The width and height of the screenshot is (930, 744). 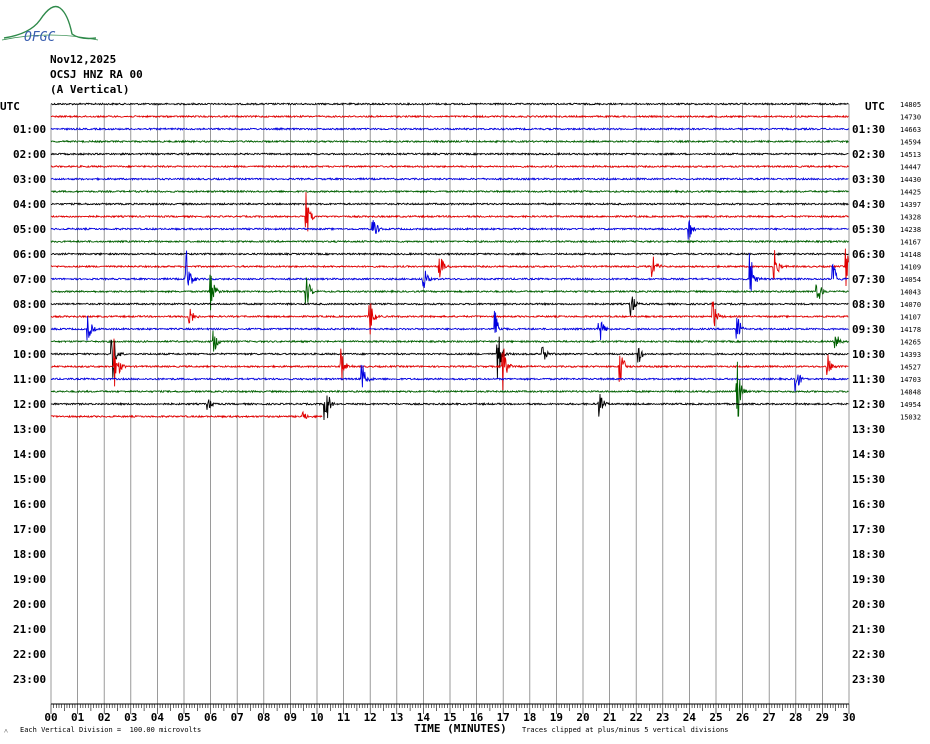 I want to click on left-hour-label: 03:00, so click(x=29, y=179).